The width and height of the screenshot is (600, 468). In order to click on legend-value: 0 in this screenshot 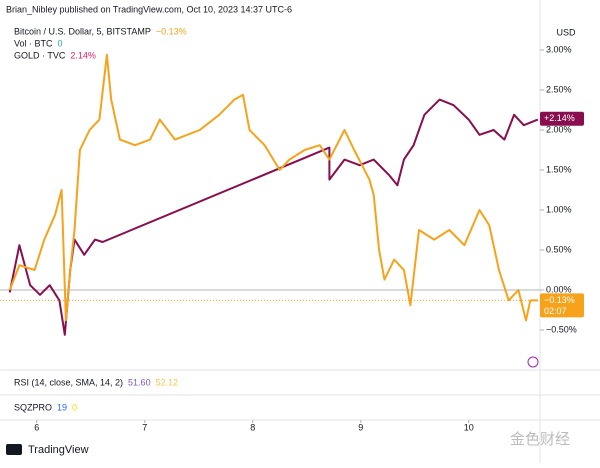, I will do `click(60, 43)`.